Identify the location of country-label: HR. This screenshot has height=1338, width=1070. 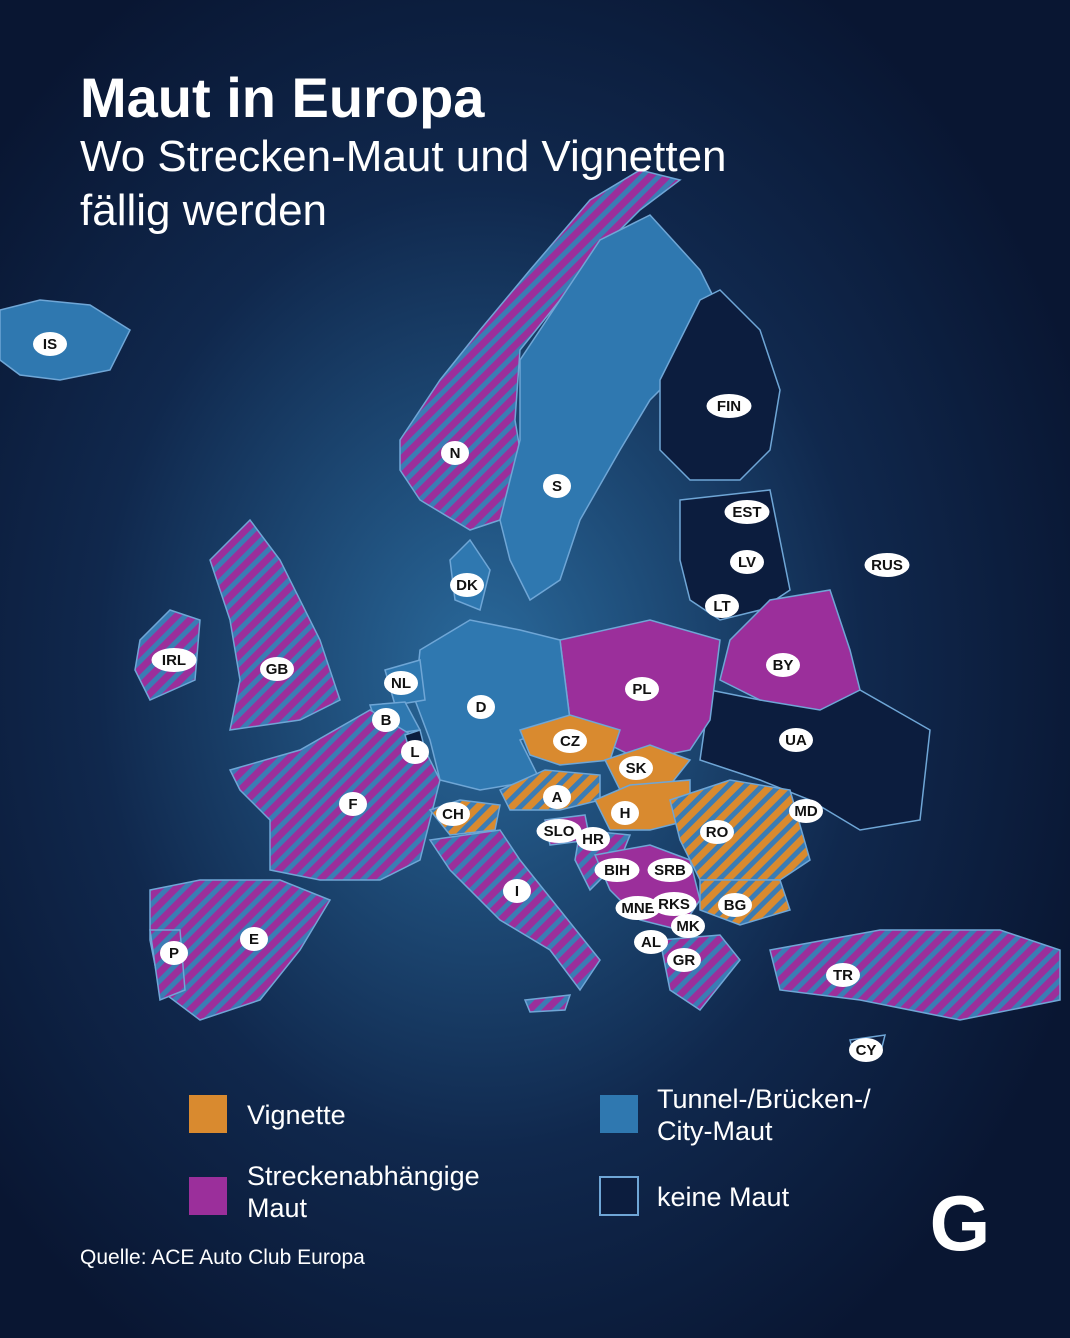
(593, 839).